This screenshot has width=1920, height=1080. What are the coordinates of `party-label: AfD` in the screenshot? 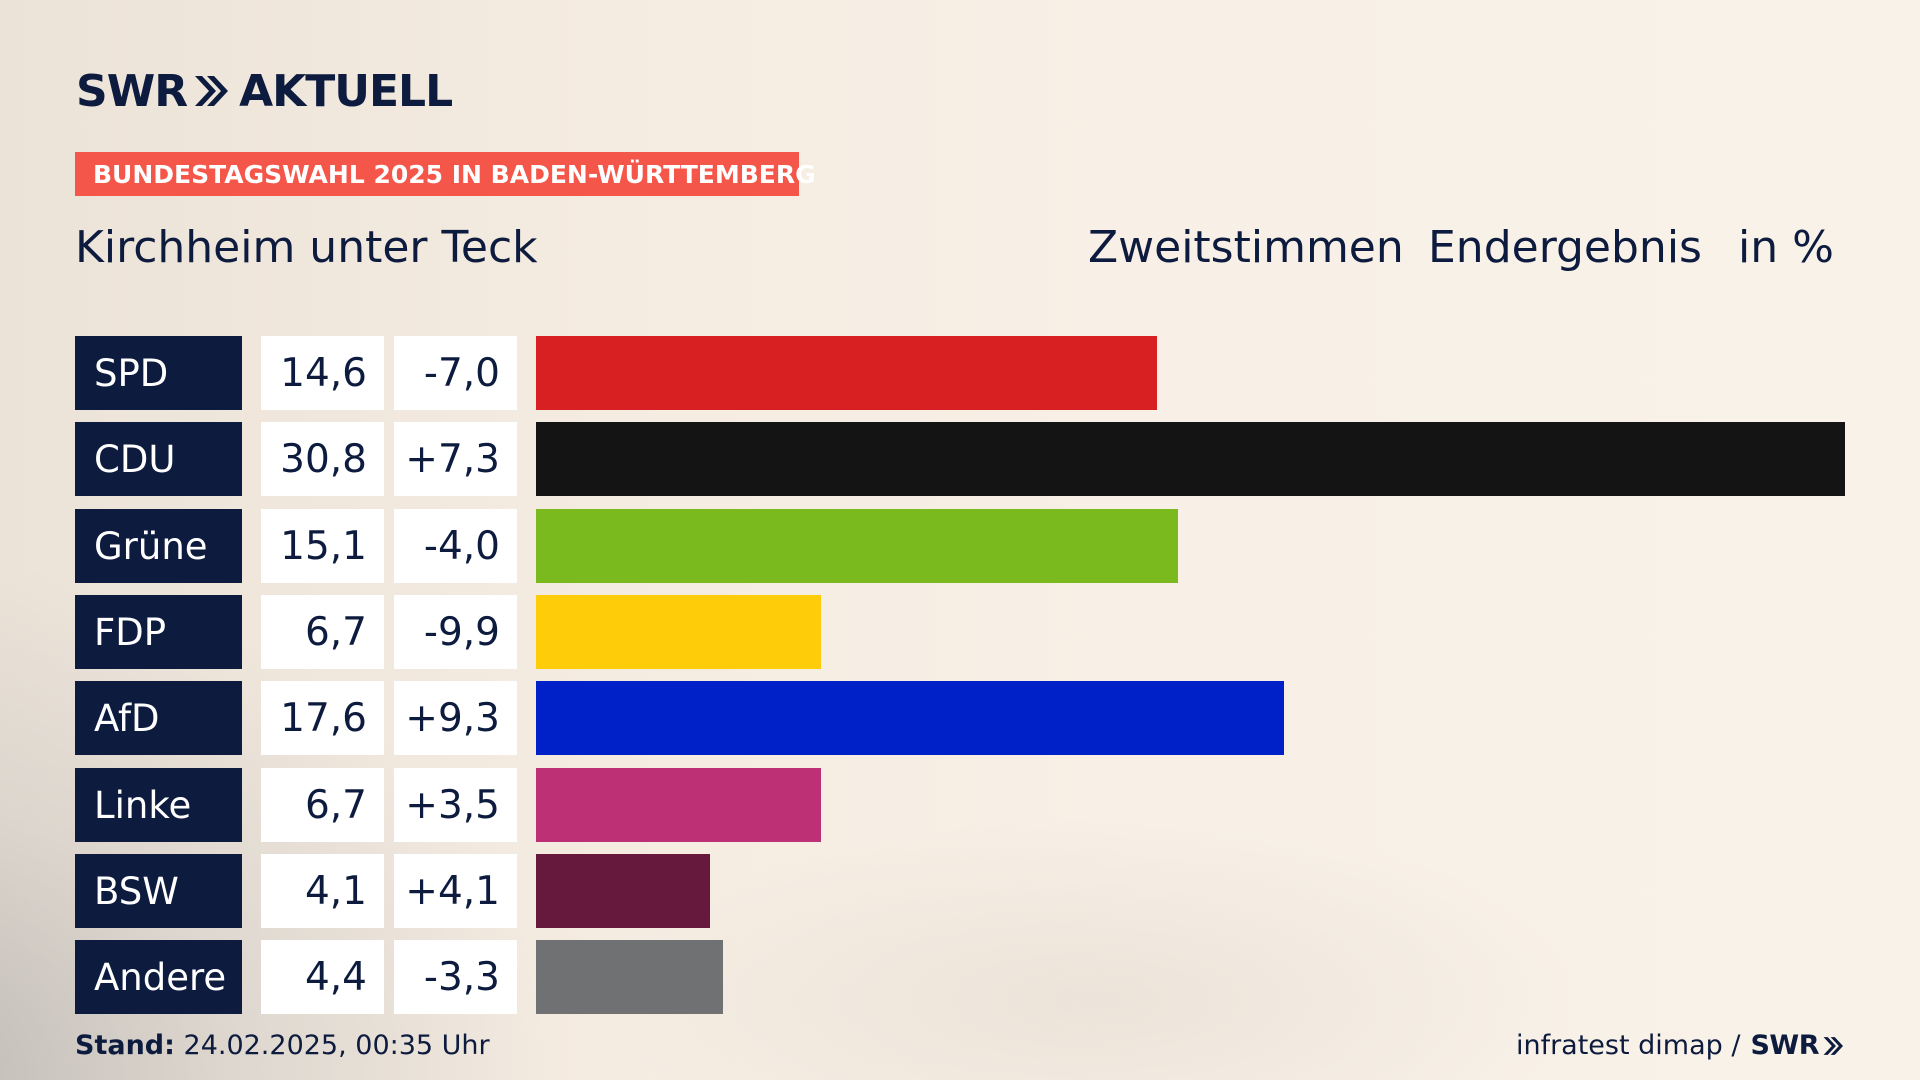 It's located at (158, 718).